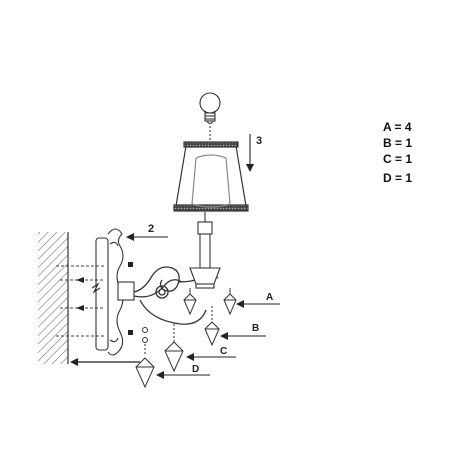 Image resolution: width=452 pixels, height=452 pixels. Describe the element at coordinates (230, 302) in the screenshot. I see `crystal-a2` at that location.